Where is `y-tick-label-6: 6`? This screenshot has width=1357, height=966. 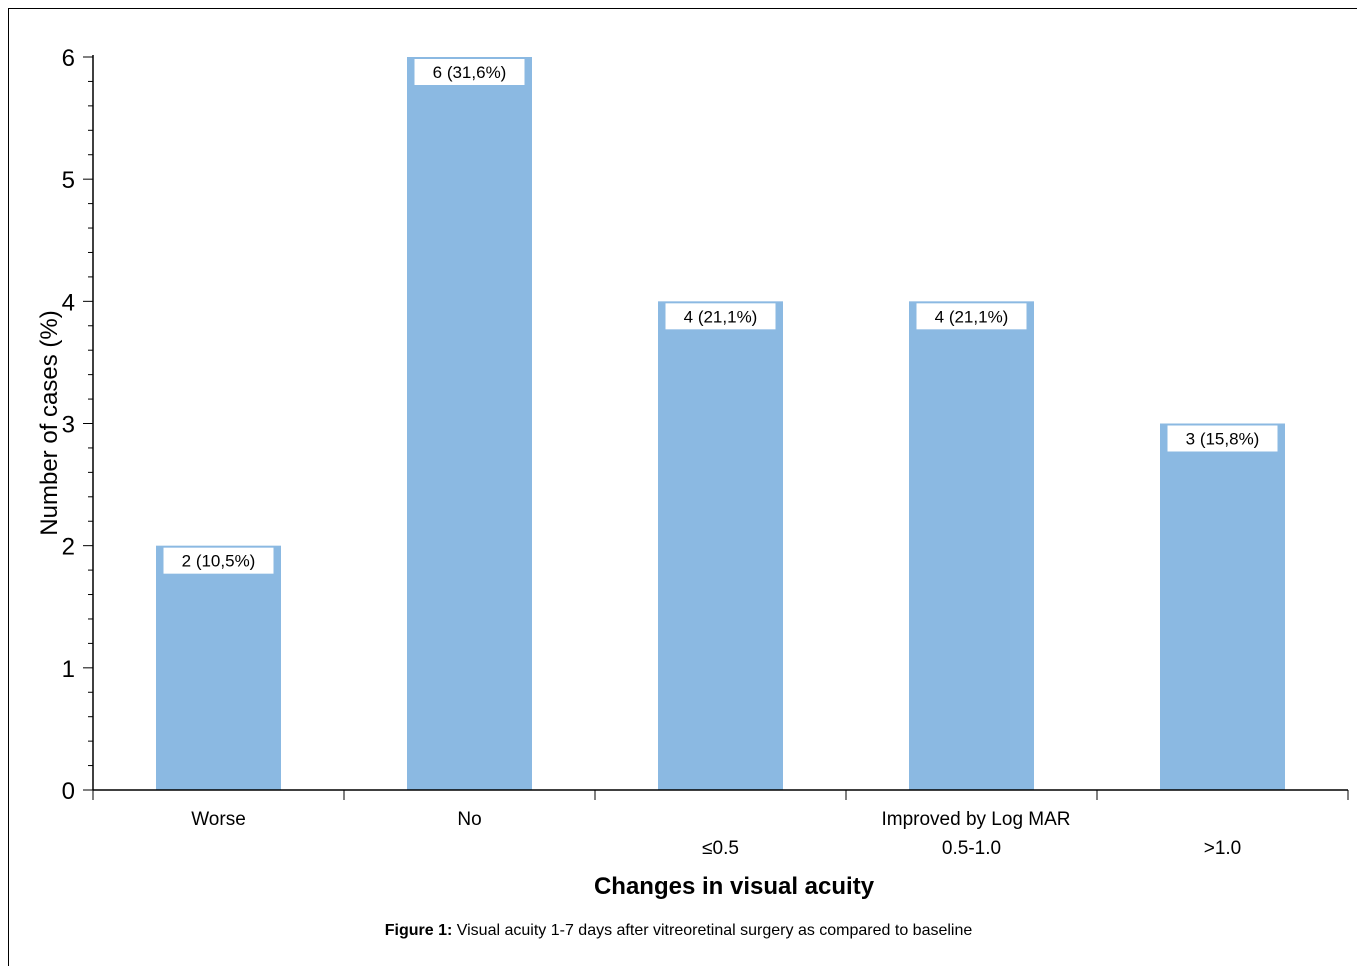
y-tick-label-6: 6 is located at coordinates (68, 58).